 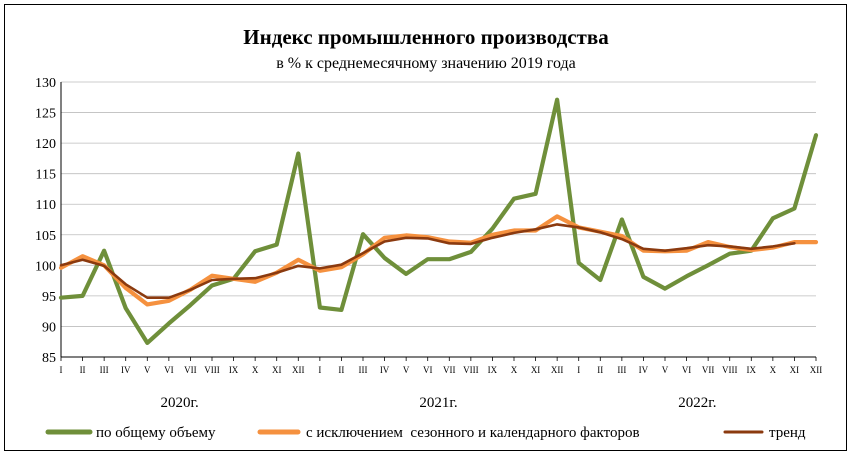 What do you see at coordinates (45, 266) in the screenshot?
I see `y-tick-label: 100` at bounding box center [45, 266].